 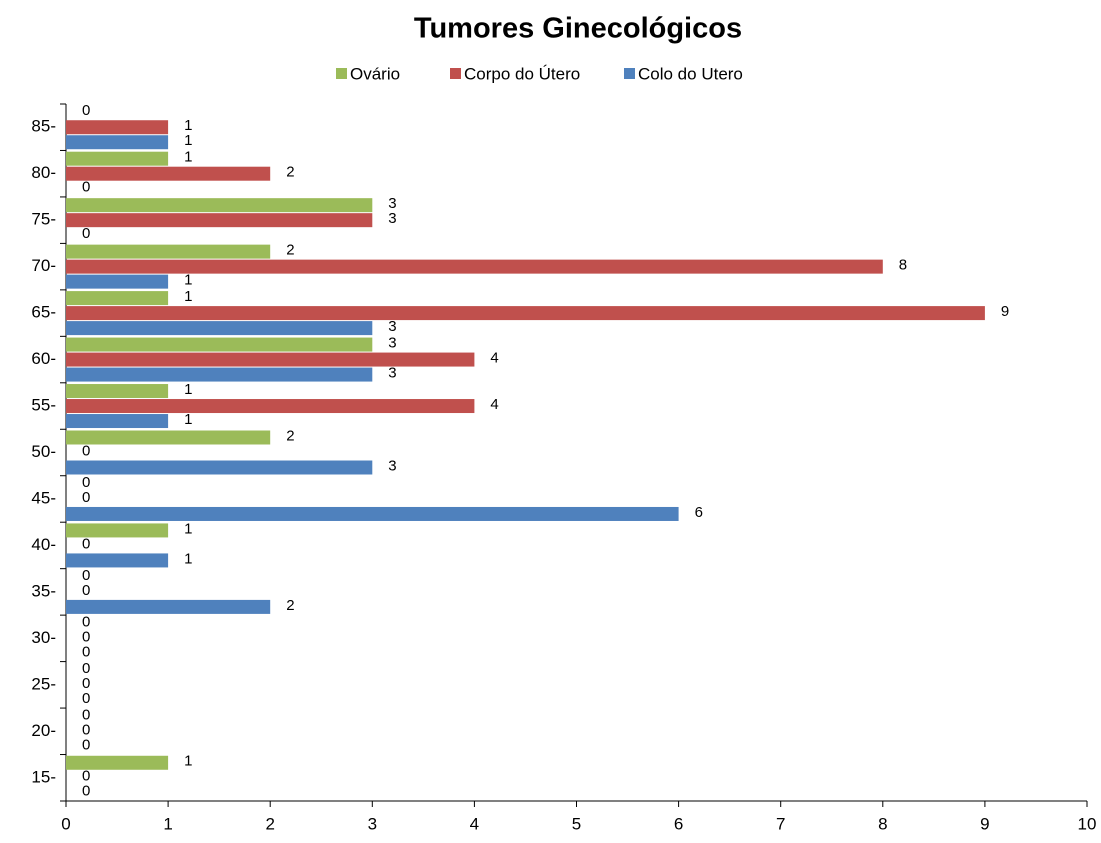 I want to click on y-tick-label: 60-, so click(x=43, y=358).